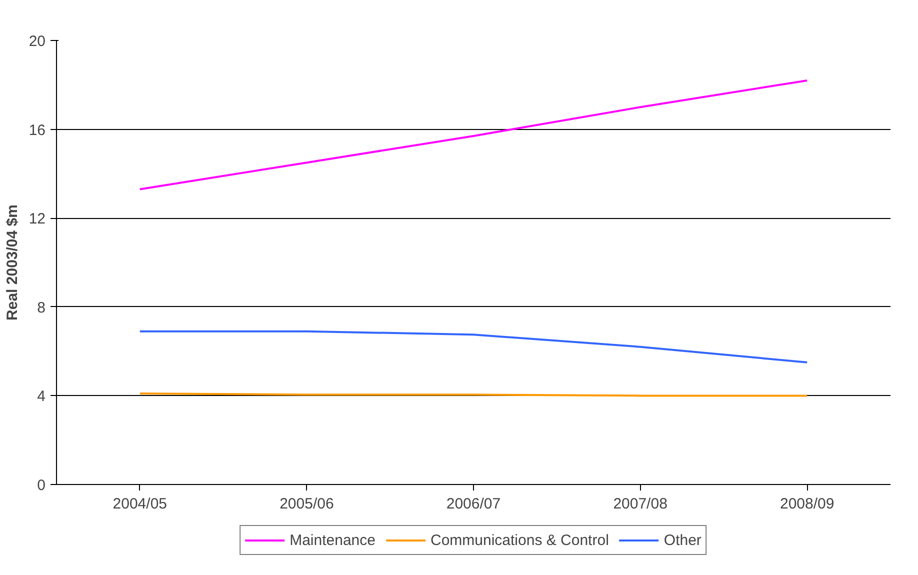  I want to click on x-tick-label: 2006/07, so click(473, 504).